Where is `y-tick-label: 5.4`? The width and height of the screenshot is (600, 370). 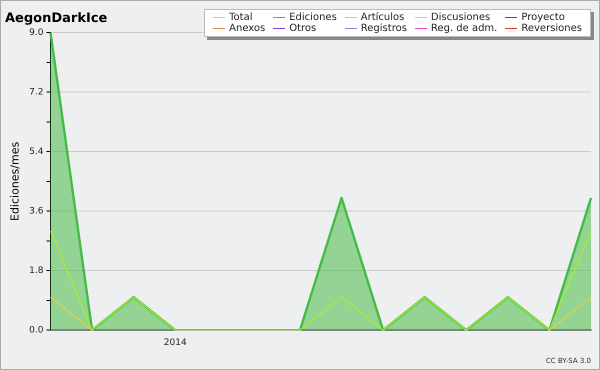 y-tick-label: 5.4 is located at coordinates (36, 151).